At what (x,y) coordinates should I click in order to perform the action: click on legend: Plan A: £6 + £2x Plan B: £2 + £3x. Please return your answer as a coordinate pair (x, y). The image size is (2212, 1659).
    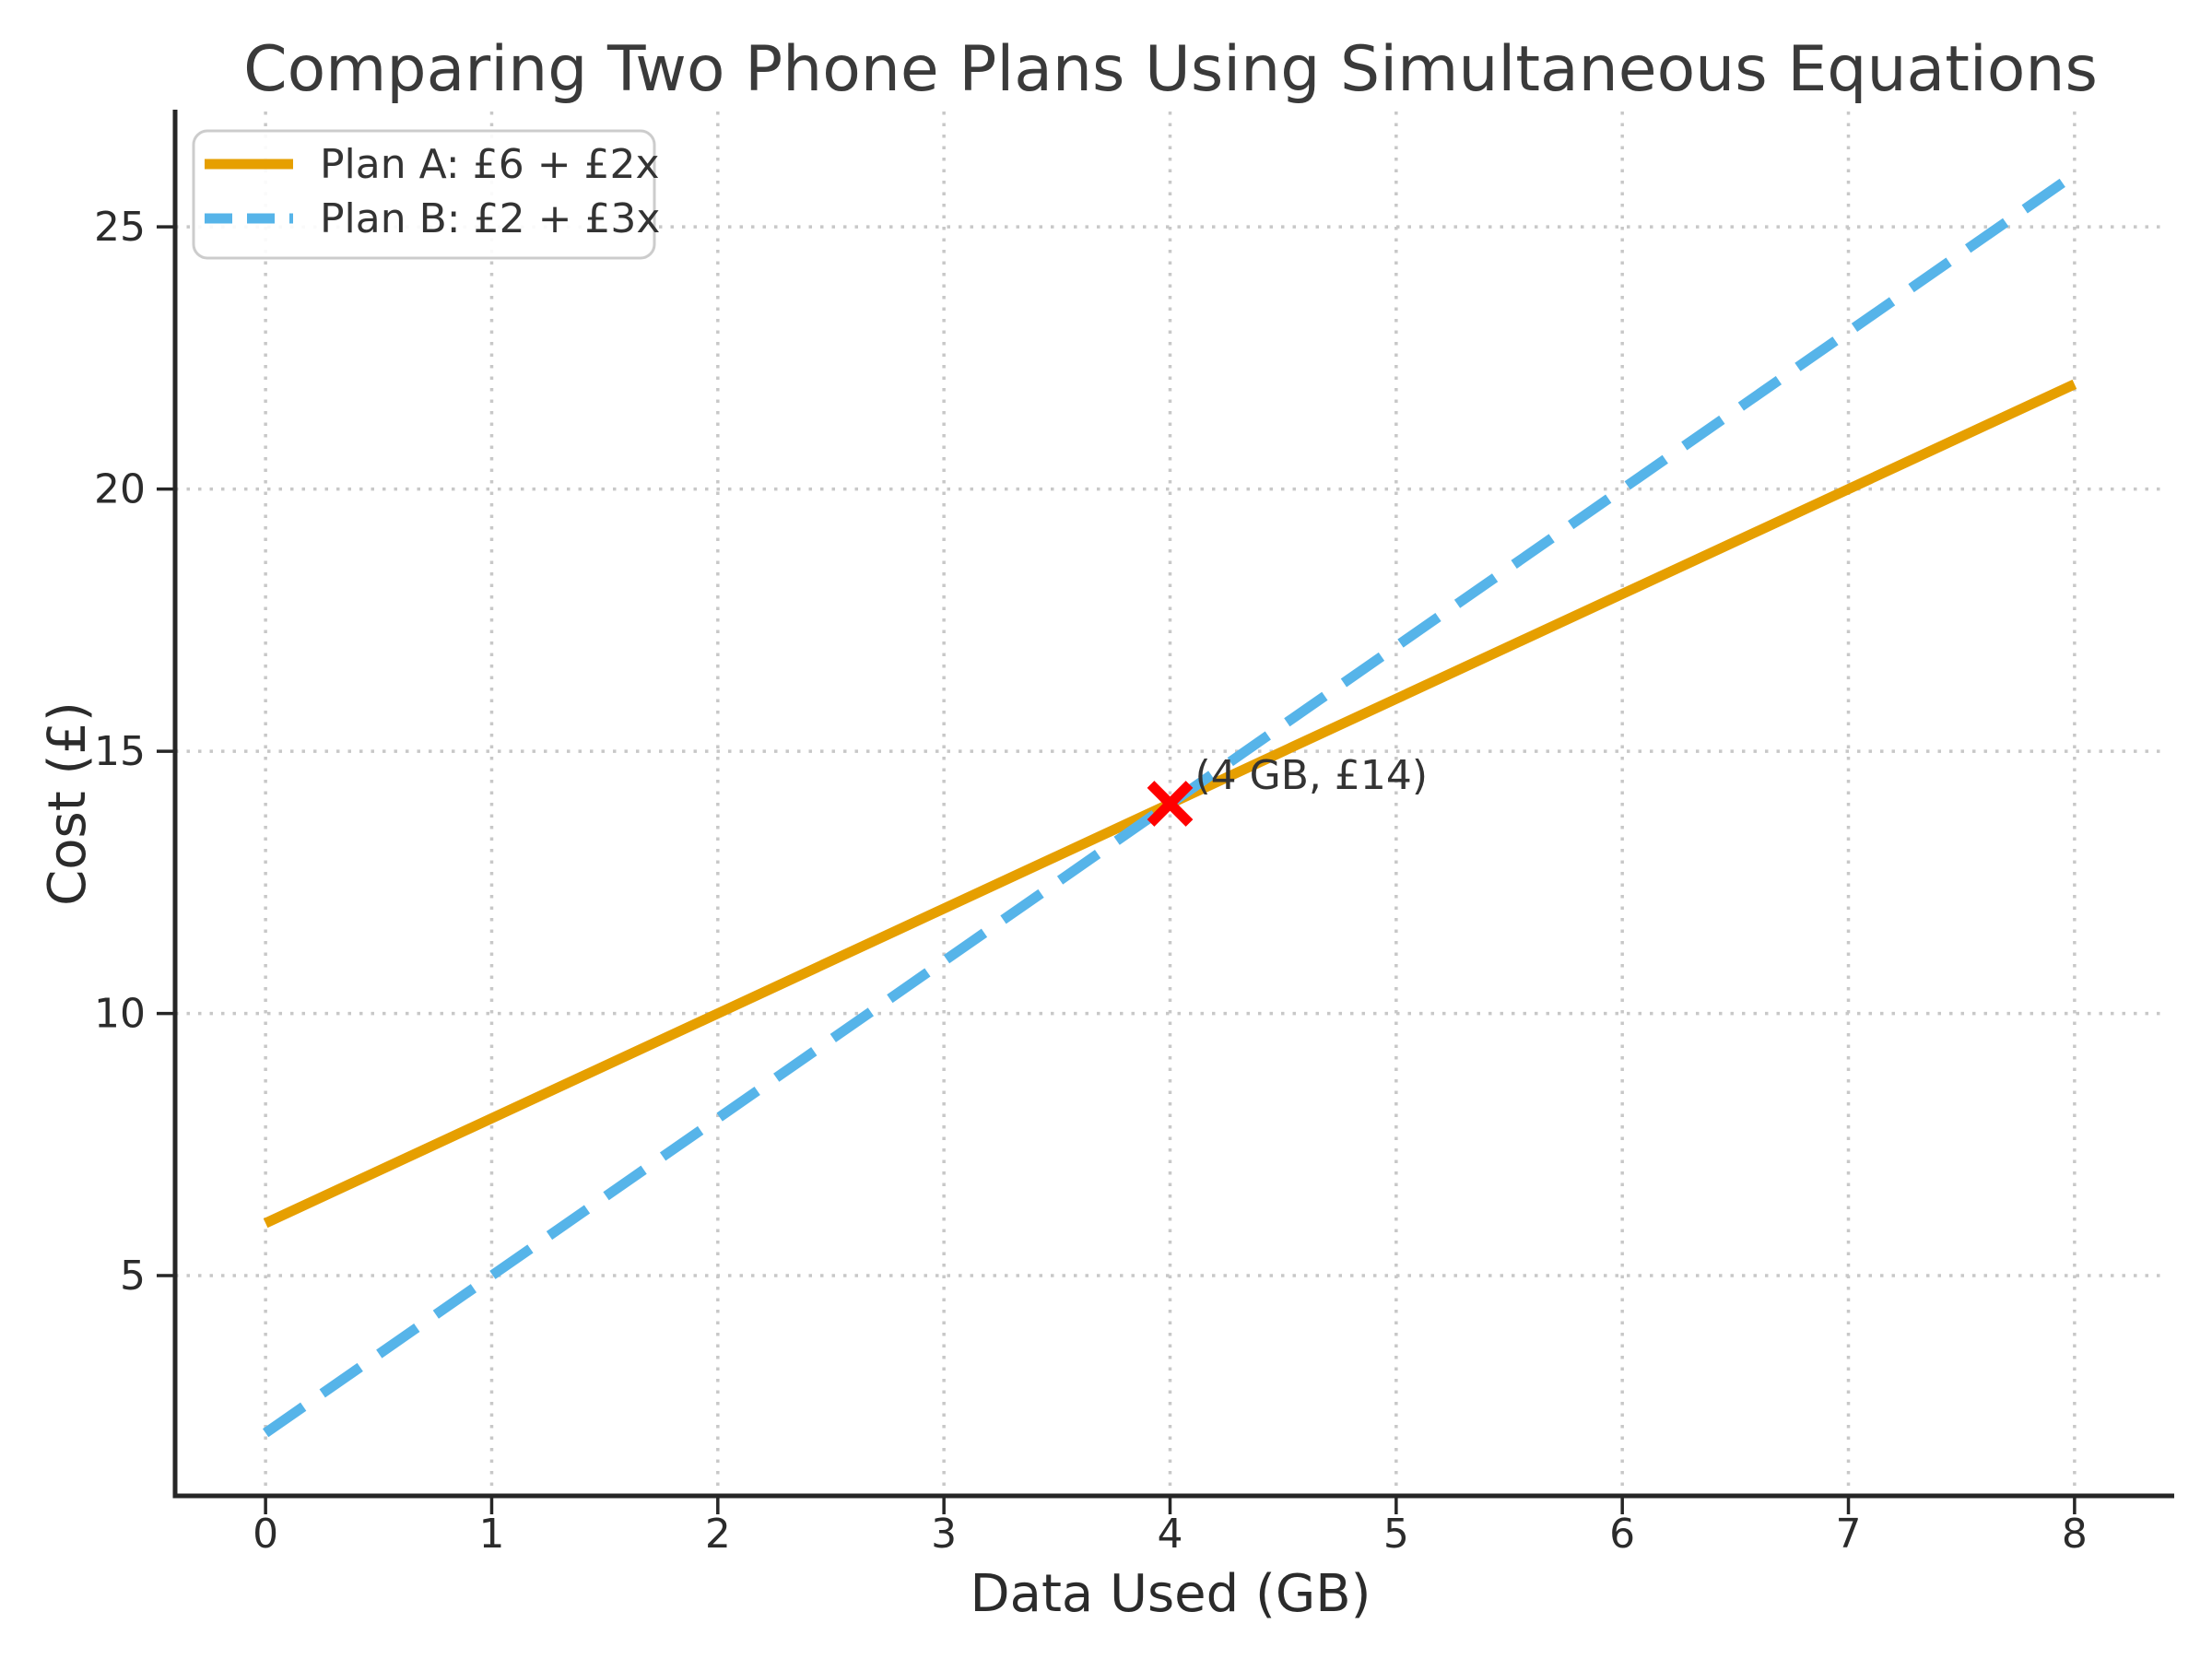
    Looking at the image, I should click on (426, 194).